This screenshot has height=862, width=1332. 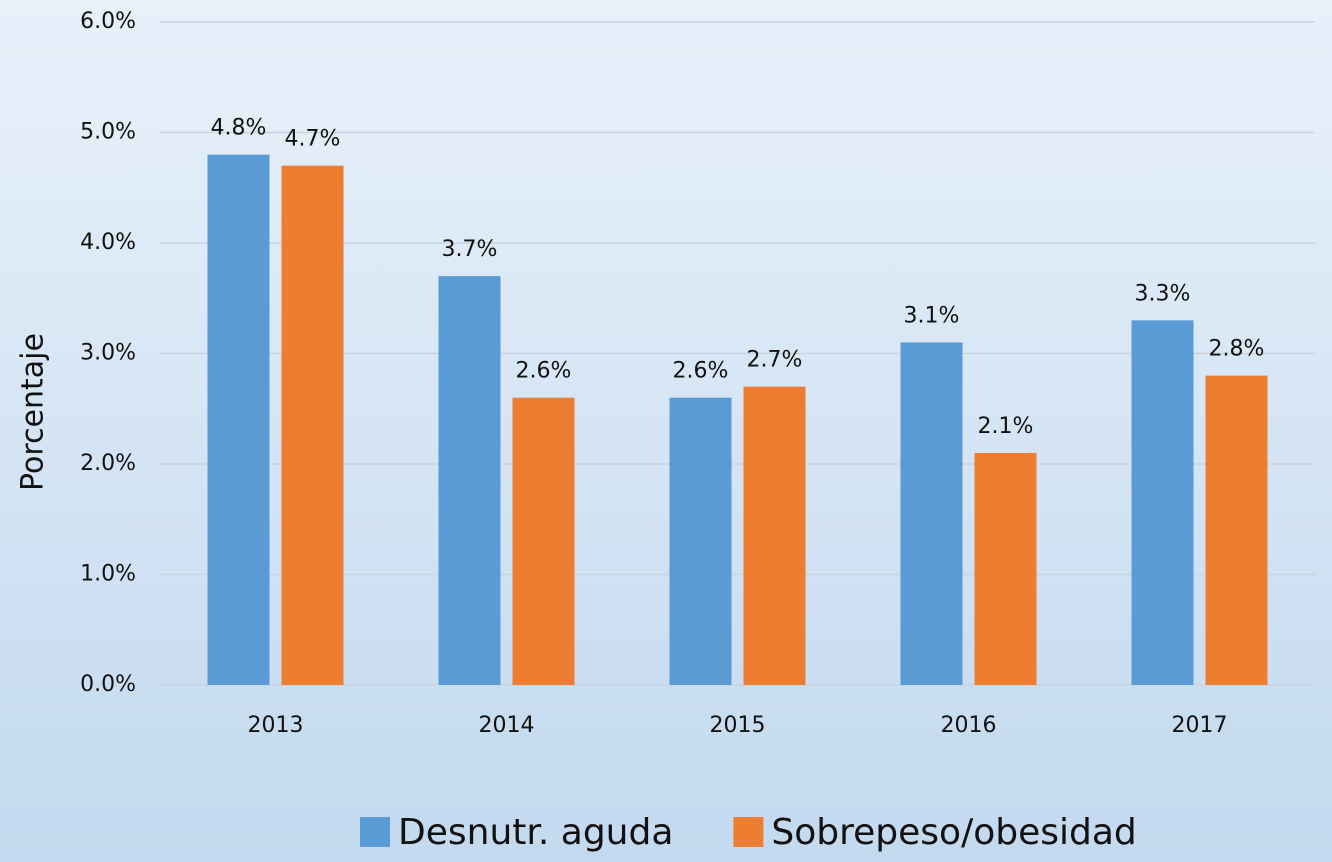 What do you see at coordinates (108, 463) in the screenshot?
I see `y-tick-label: 2.0%` at bounding box center [108, 463].